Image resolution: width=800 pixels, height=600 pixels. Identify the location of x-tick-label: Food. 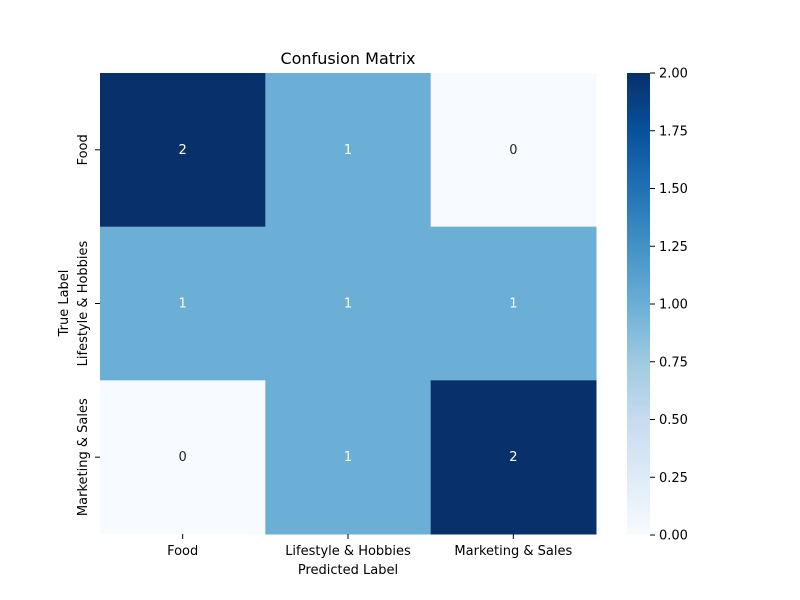
(182, 551).